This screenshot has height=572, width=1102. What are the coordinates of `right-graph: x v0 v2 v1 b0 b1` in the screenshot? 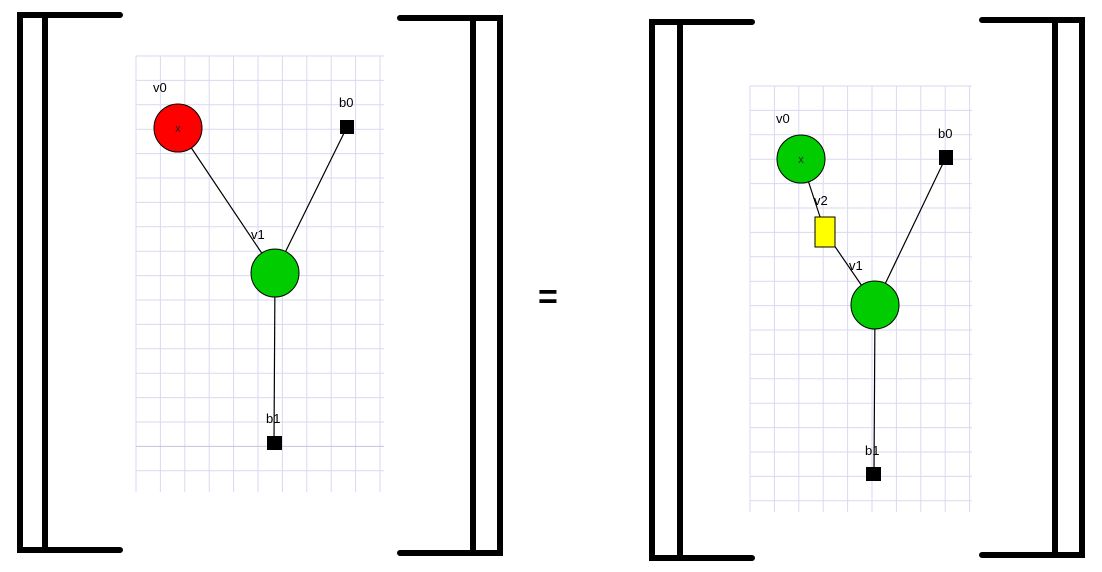 It's located at (864, 296).